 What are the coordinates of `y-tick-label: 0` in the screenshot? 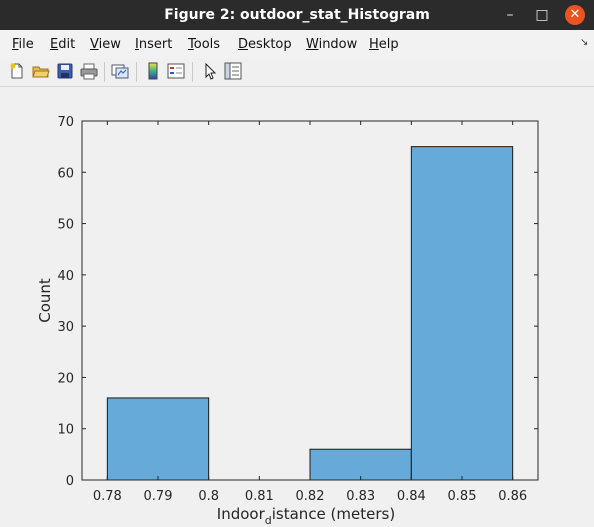 It's located at (70, 481).